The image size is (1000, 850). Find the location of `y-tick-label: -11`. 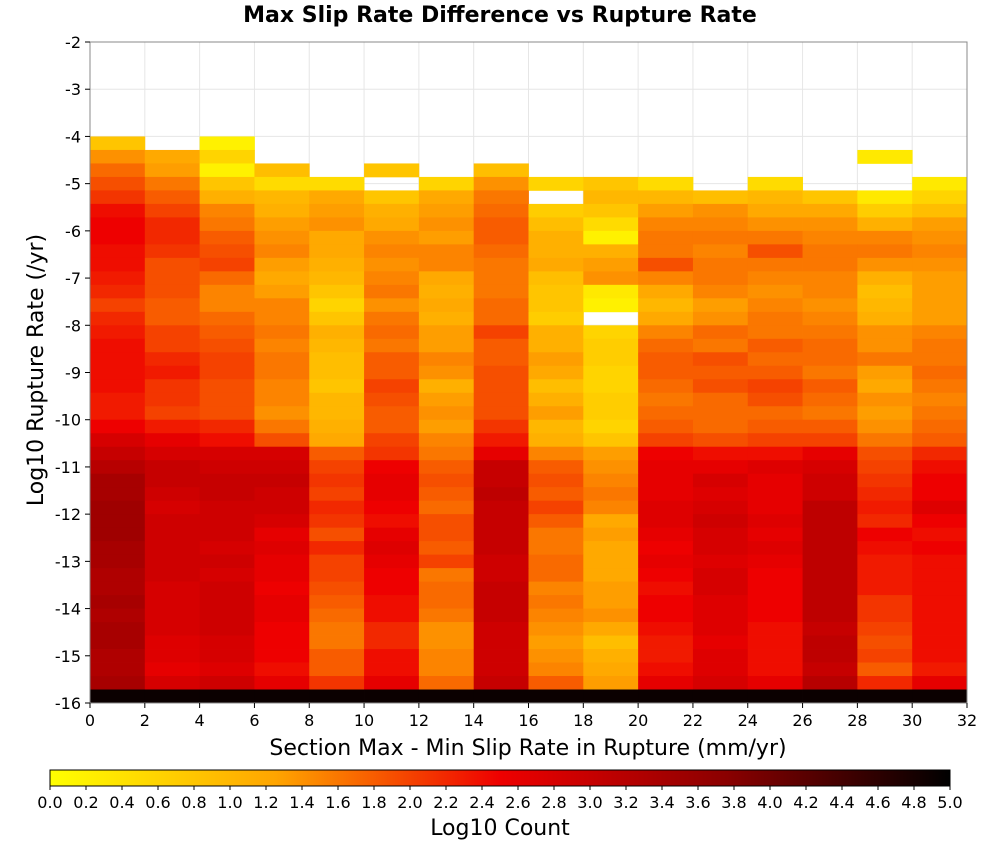

y-tick-label: -11 is located at coordinates (68, 467).